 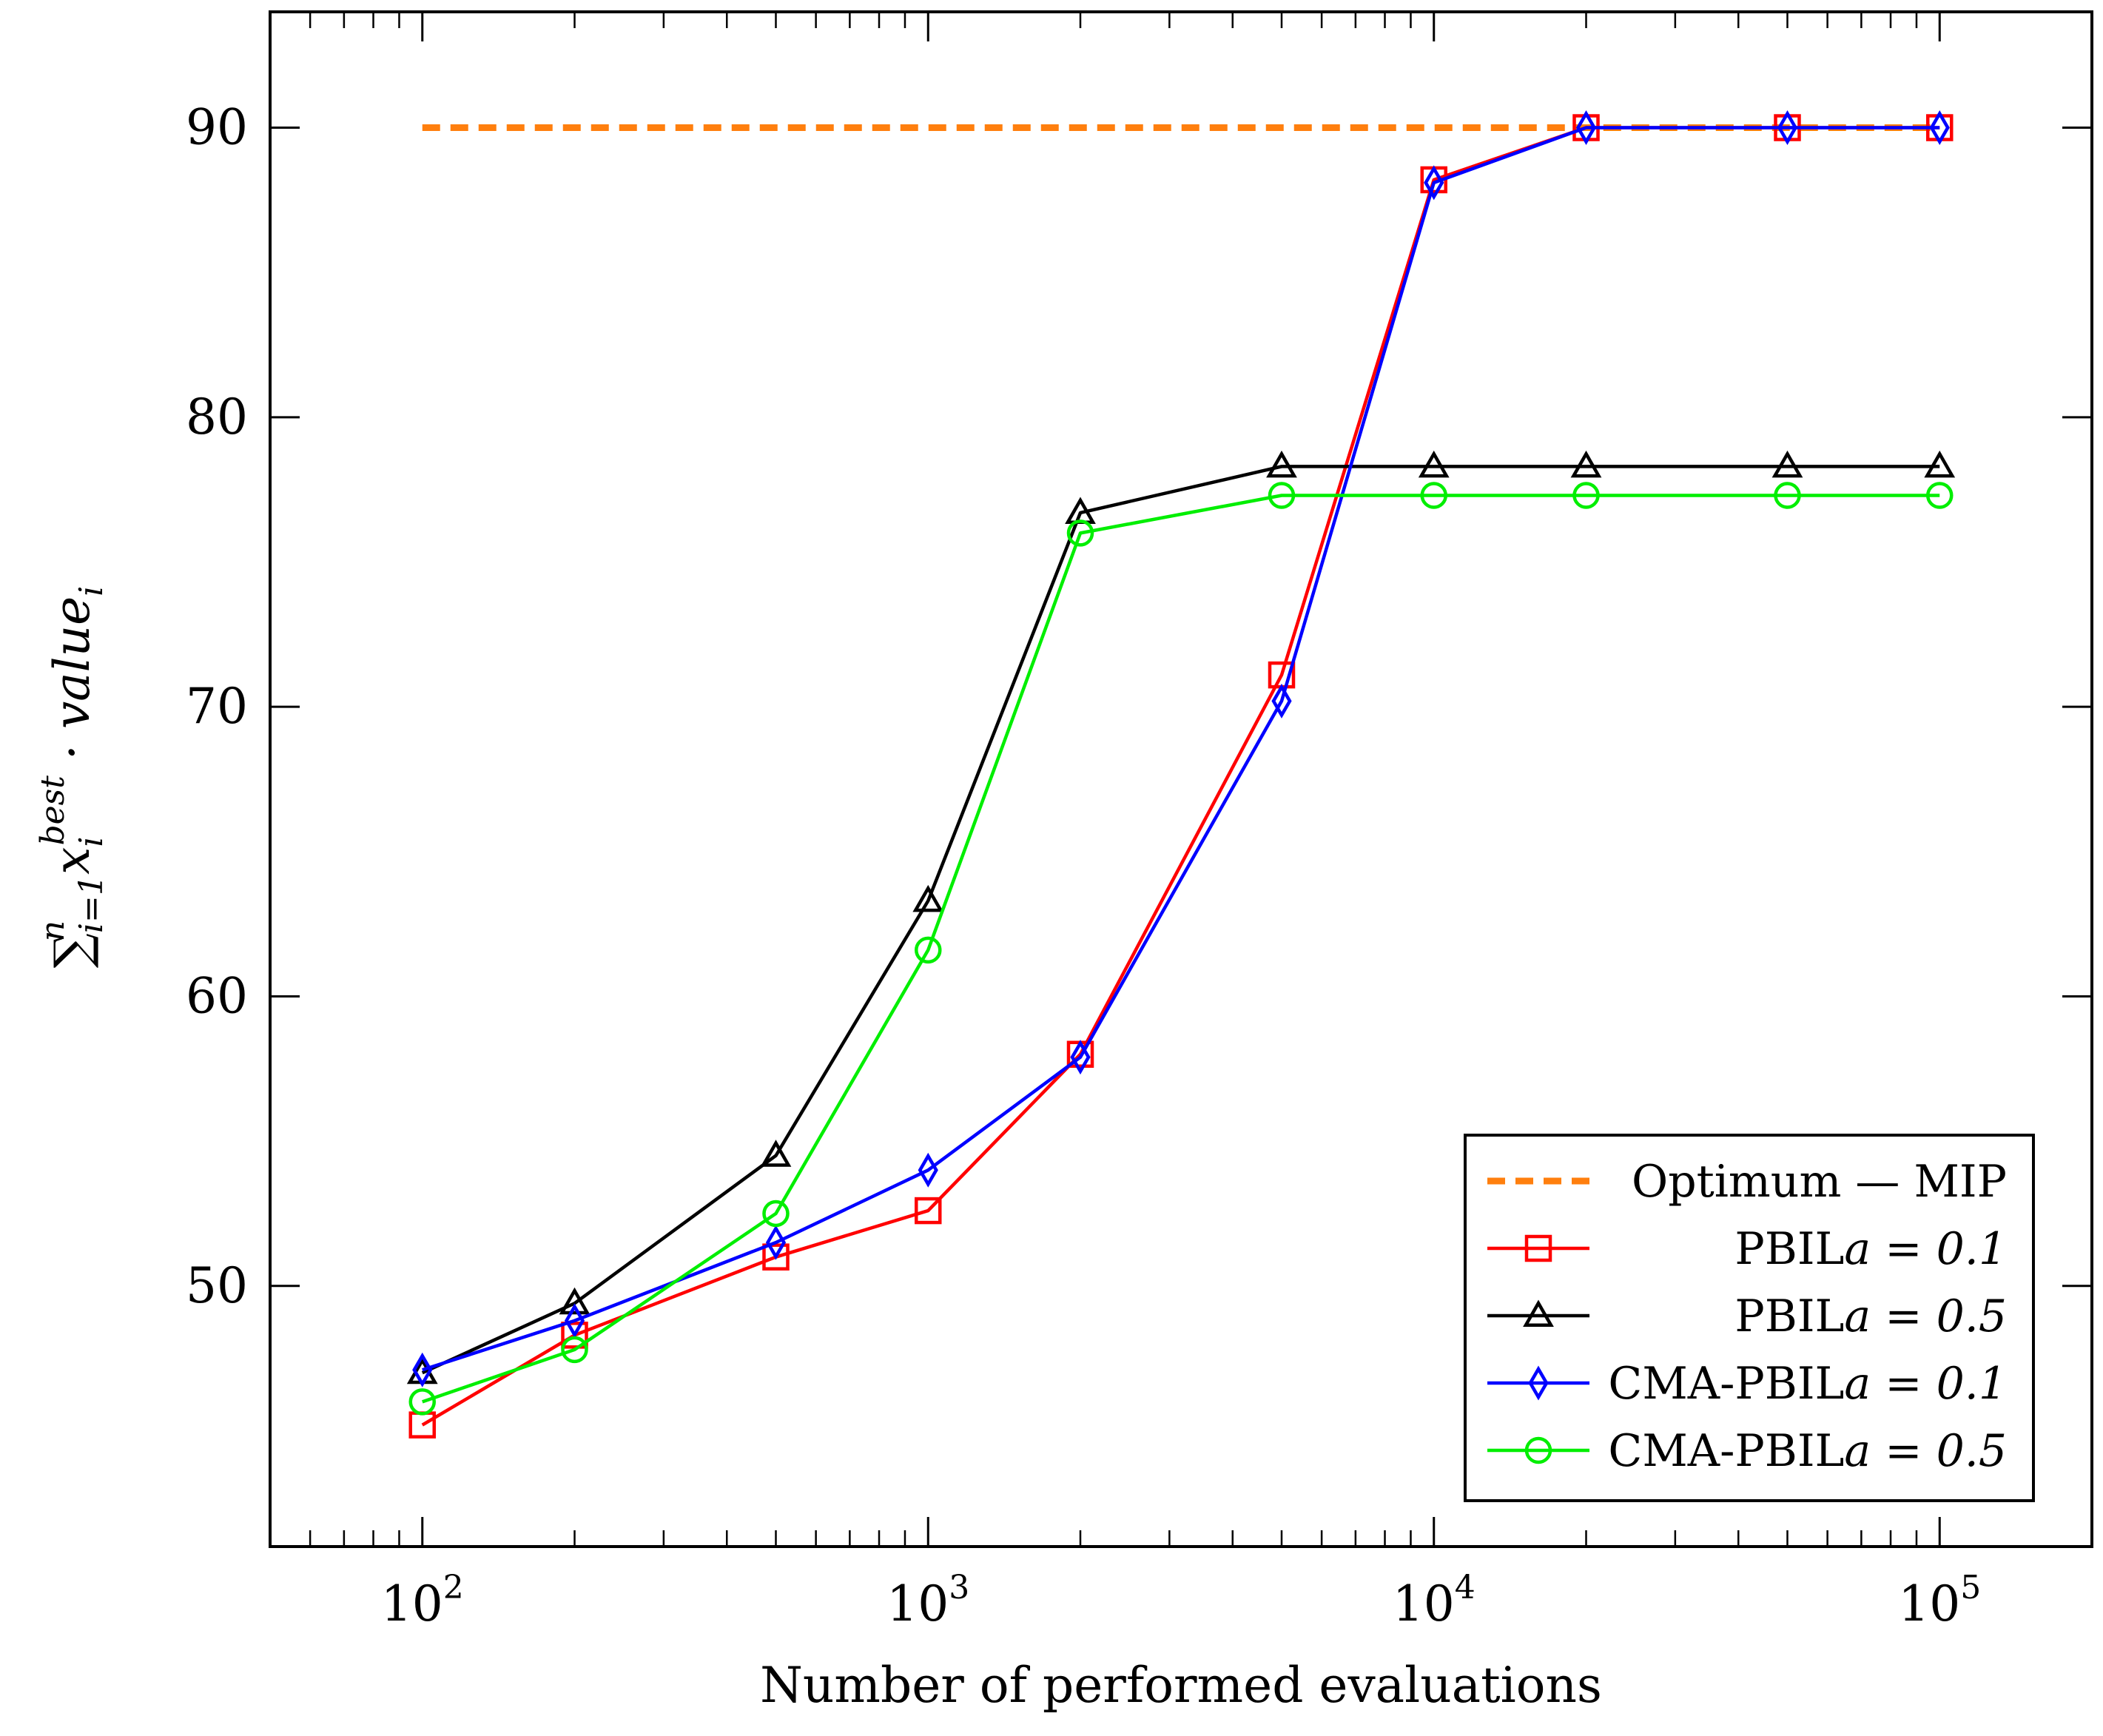 I want to click on y-tick-labels: 50 60 70 80 90, so click(x=217, y=706).